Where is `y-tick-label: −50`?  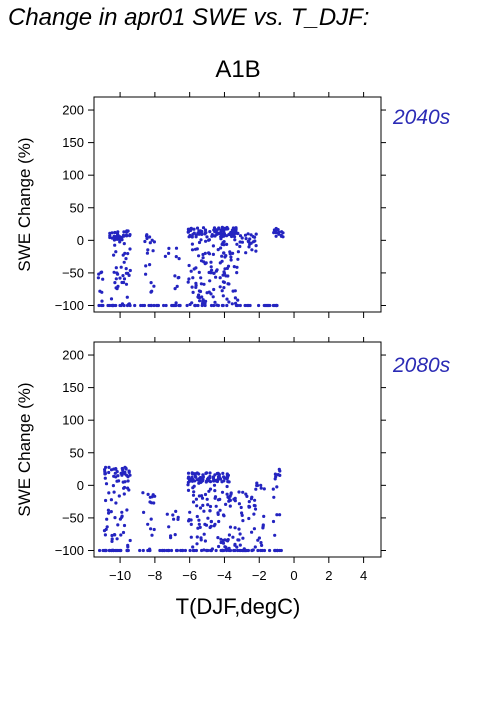 y-tick-label: −50 is located at coordinates (73, 517).